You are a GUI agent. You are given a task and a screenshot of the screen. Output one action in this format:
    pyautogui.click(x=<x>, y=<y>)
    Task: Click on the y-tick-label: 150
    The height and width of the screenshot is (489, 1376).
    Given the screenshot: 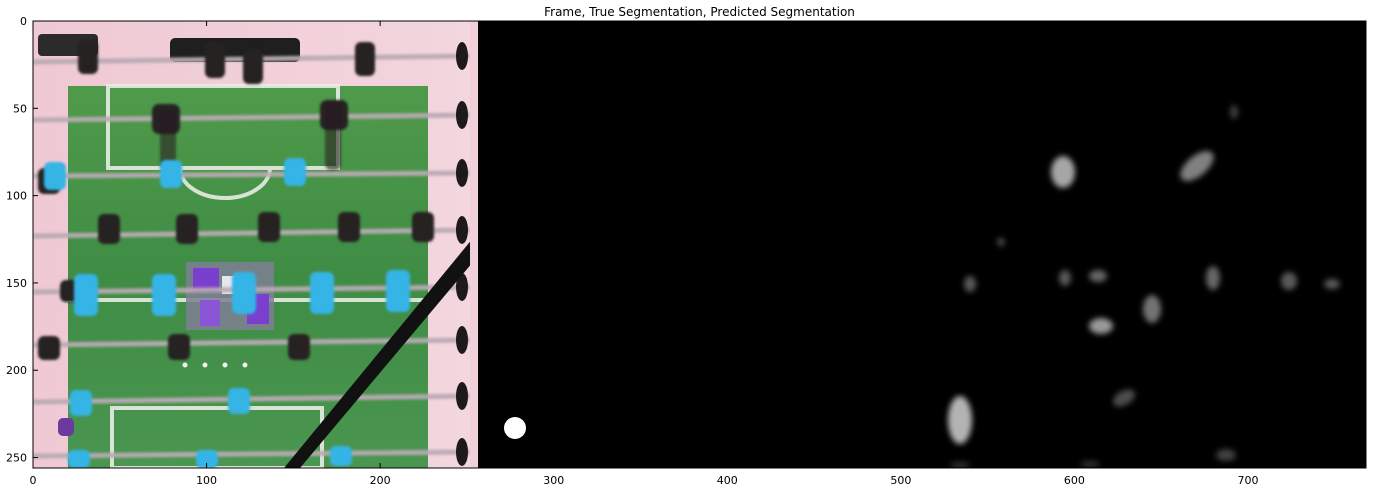 What is the action you would take?
    pyautogui.click(x=16, y=283)
    